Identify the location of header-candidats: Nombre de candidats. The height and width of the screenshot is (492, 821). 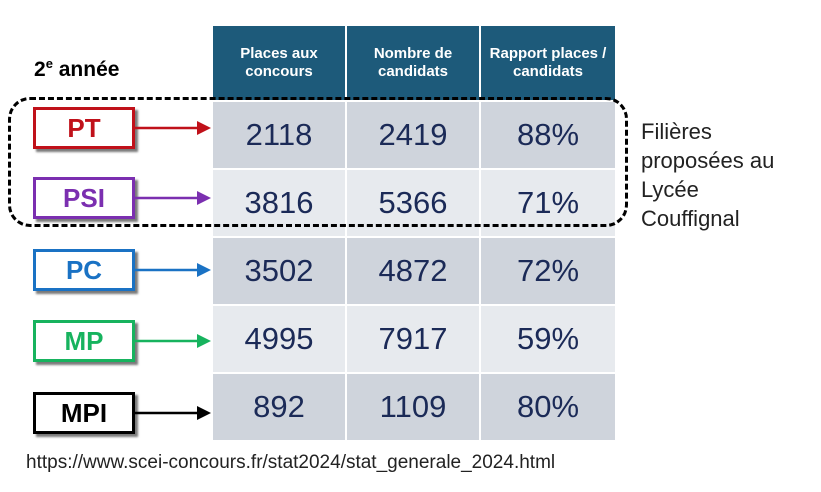
(413, 63).